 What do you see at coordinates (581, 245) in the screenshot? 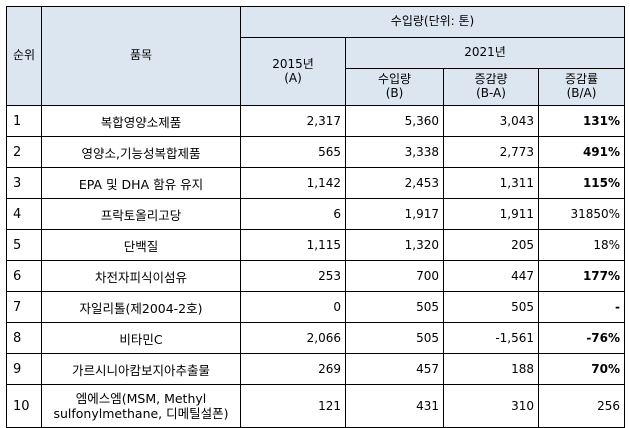
I see `row-rate: 18%` at bounding box center [581, 245].